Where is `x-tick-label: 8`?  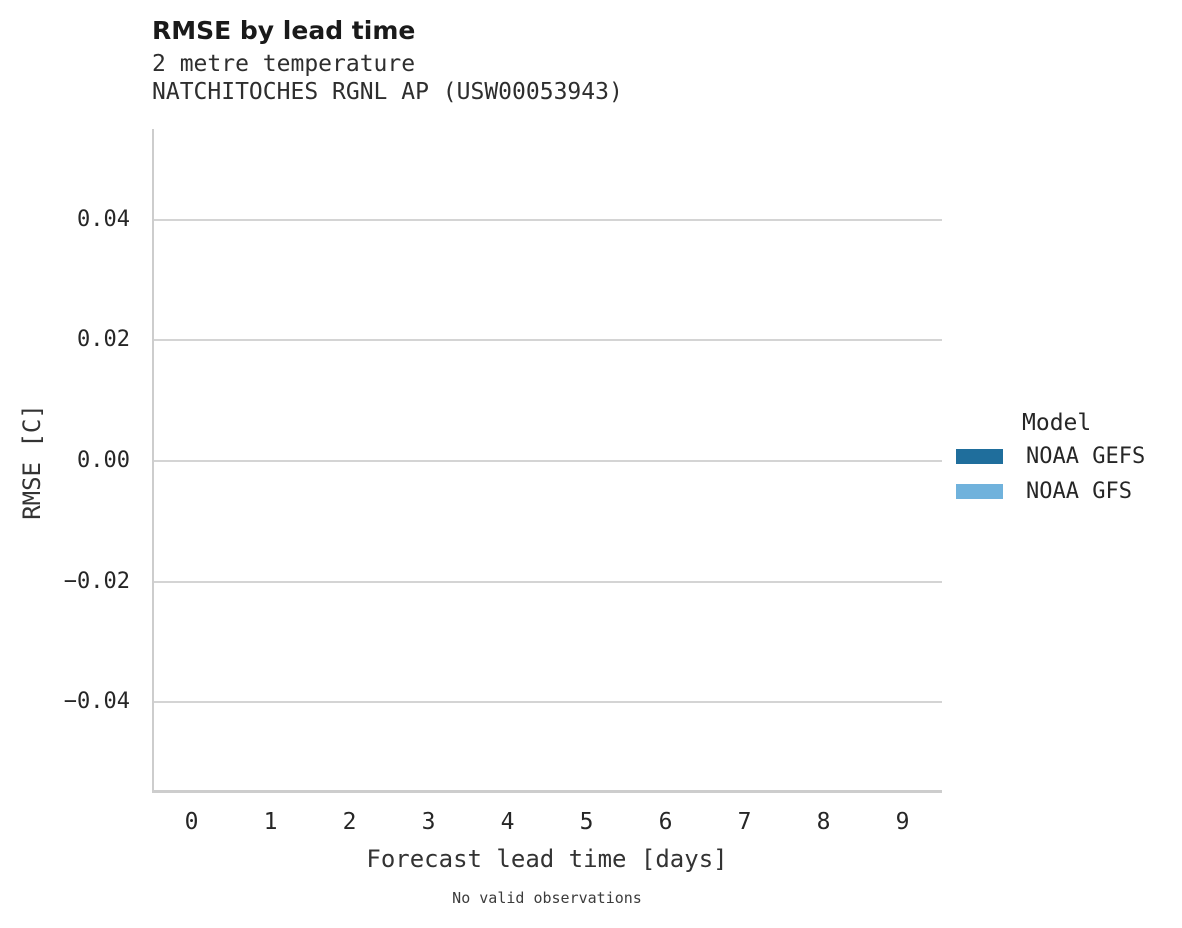 x-tick-label: 8 is located at coordinates (823, 822).